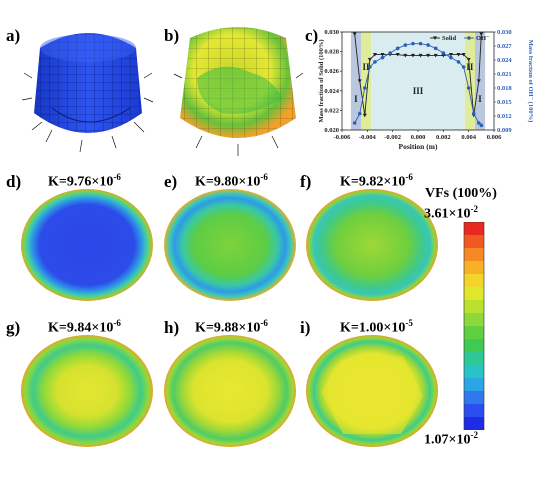  Describe the element at coordinates (368, 137) in the screenshot. I see `x-tick-label: -0.004` at that location.